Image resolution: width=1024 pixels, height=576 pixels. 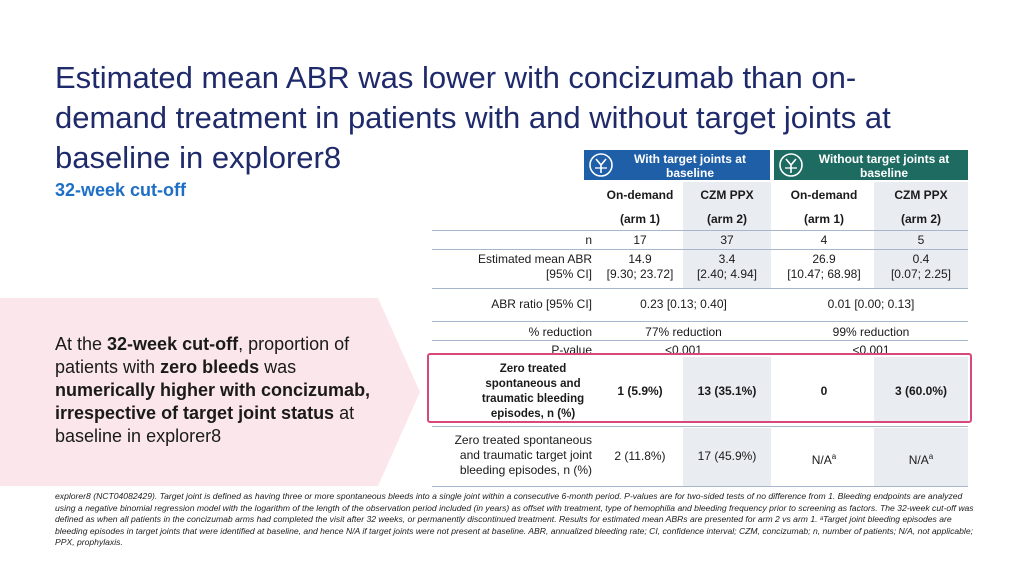 I want to click on table-cell: 37, so click(x=727, y=240).